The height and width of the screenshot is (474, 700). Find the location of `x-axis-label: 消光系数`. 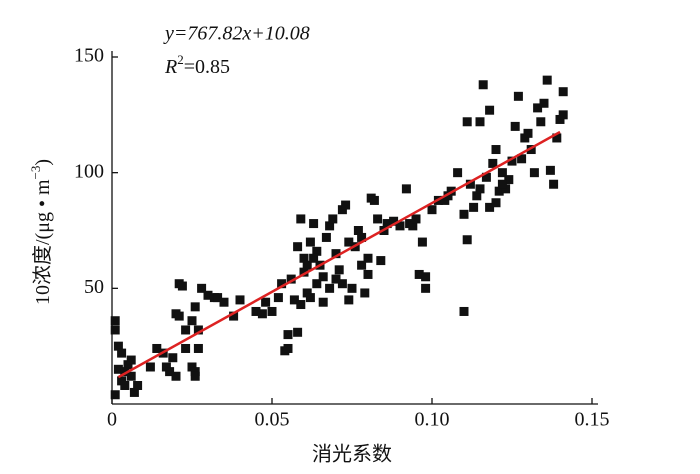

x-axis-label: 消光系数 is located at coordinates (352, 454).